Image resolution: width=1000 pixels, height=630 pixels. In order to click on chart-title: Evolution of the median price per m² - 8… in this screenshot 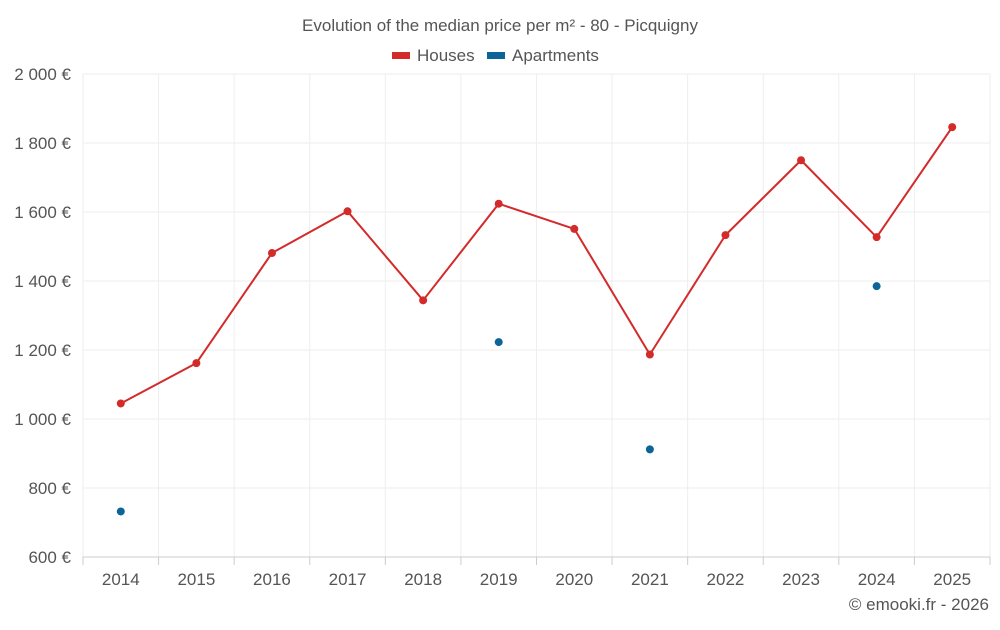, I will do `click(500, 25)`.